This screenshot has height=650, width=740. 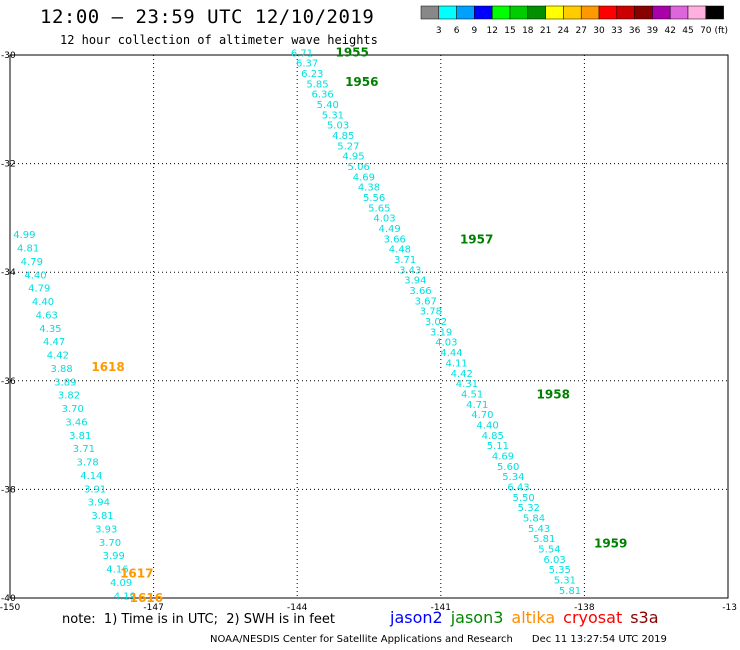 I want to click on wave-height-value: 4.49, so click(x=389, y=229).